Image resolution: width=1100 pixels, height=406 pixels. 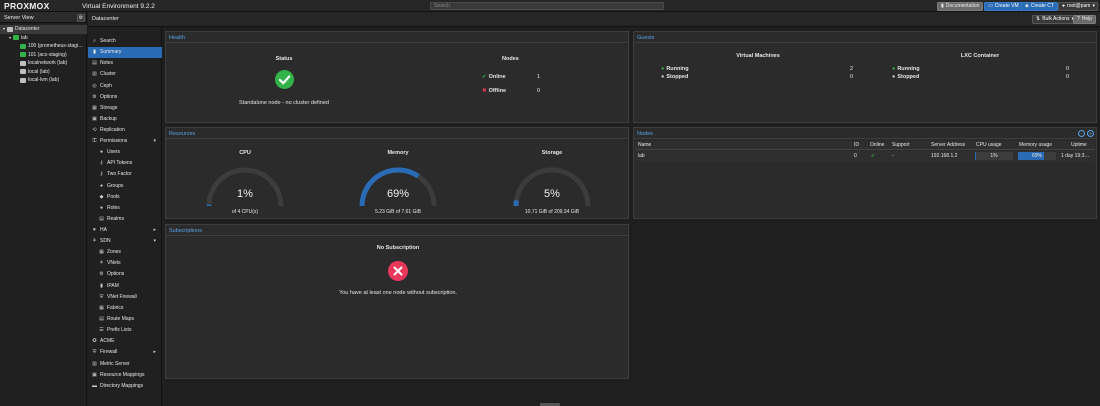 I want to click on table-row, so click(x=865, y=156).